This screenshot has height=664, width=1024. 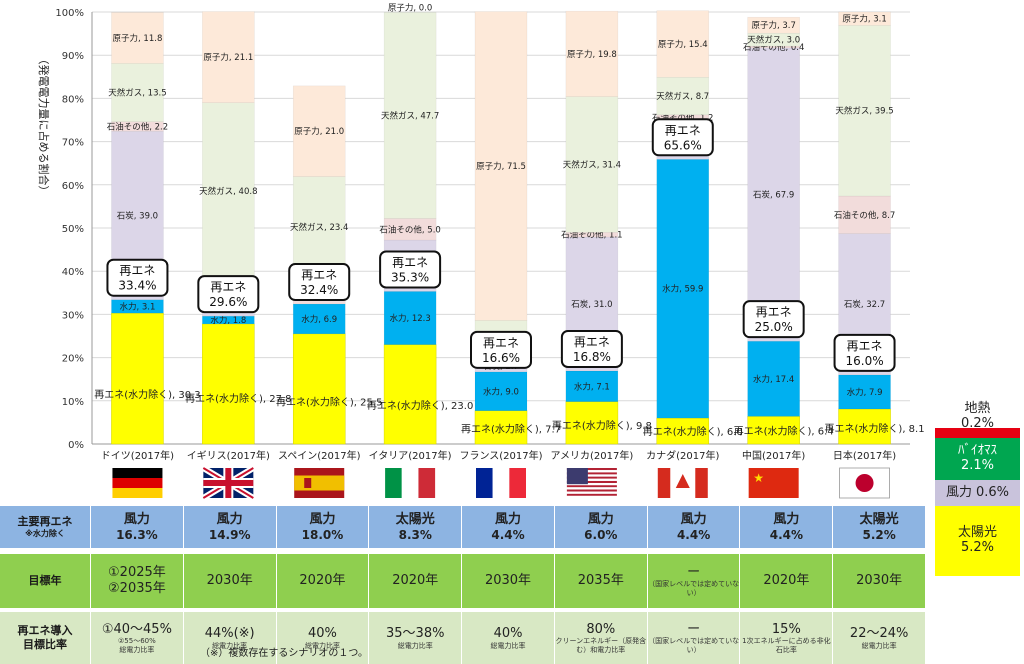 I want to click on y-tick-label: 90%, so click(x=73, y=56).